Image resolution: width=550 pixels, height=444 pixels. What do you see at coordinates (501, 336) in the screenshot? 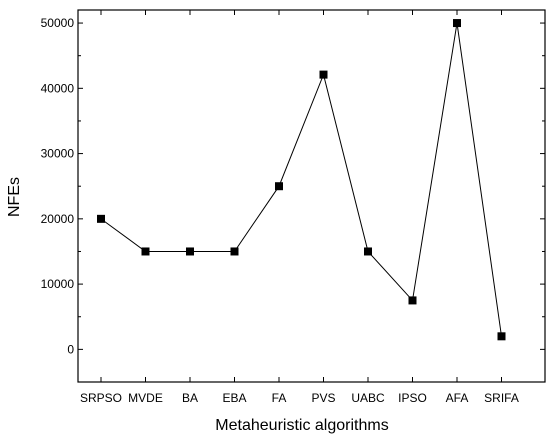
I see `data-point-srifa` at bounding box center [501, 336].